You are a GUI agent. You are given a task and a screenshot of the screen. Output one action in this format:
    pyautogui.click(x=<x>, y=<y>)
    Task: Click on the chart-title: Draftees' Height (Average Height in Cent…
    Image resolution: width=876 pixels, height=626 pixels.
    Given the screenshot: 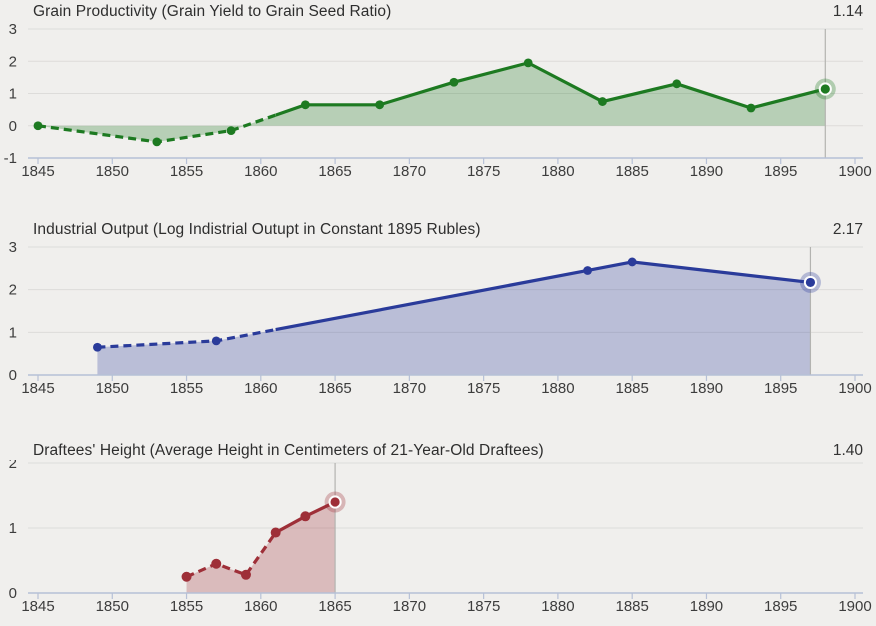 What is the action you would take?
    pyautogui.click(x=288, y=450)
    